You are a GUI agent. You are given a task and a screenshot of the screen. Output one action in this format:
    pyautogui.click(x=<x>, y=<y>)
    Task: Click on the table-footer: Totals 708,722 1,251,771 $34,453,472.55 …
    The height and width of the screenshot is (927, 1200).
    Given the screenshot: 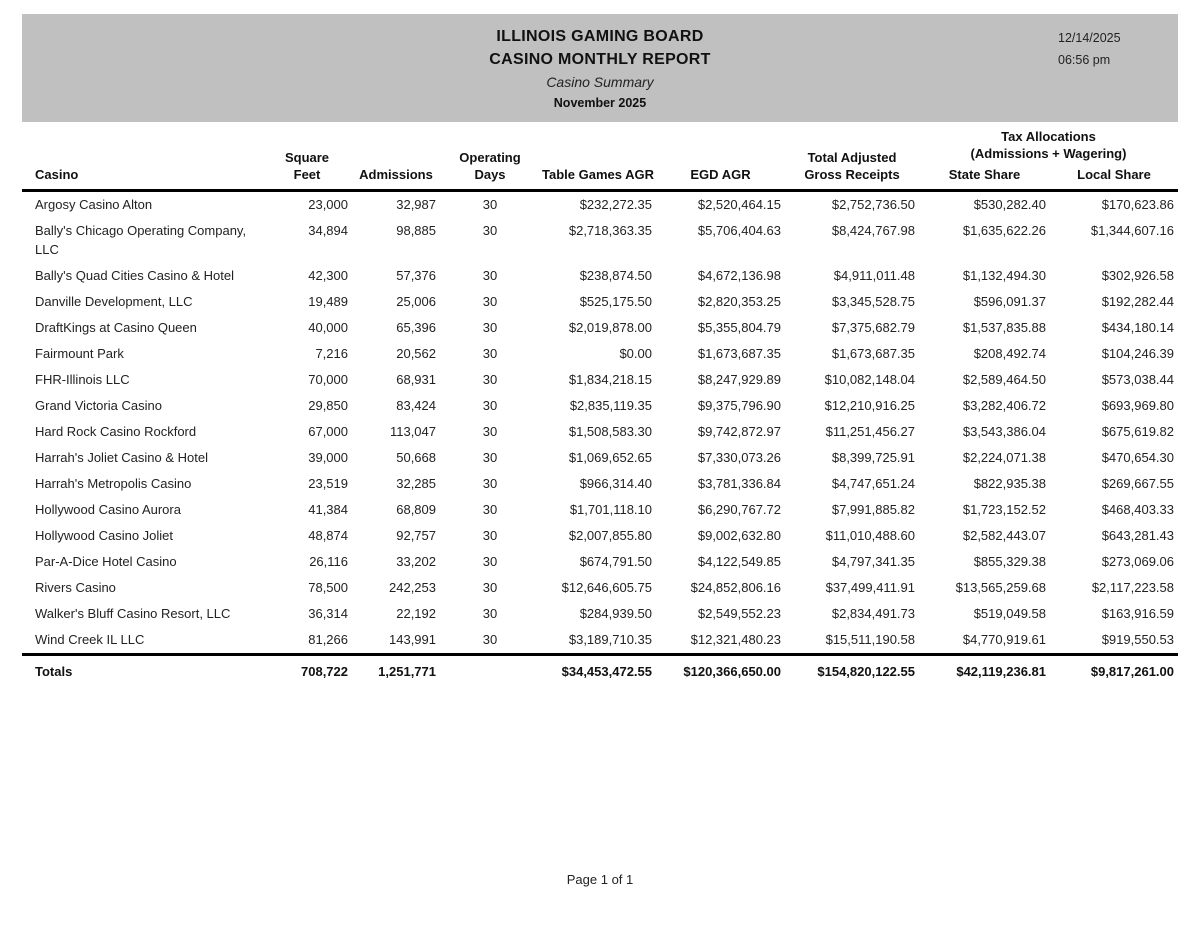 What is the action you would take?
    pyautogui.click(x=600, y=671)
    